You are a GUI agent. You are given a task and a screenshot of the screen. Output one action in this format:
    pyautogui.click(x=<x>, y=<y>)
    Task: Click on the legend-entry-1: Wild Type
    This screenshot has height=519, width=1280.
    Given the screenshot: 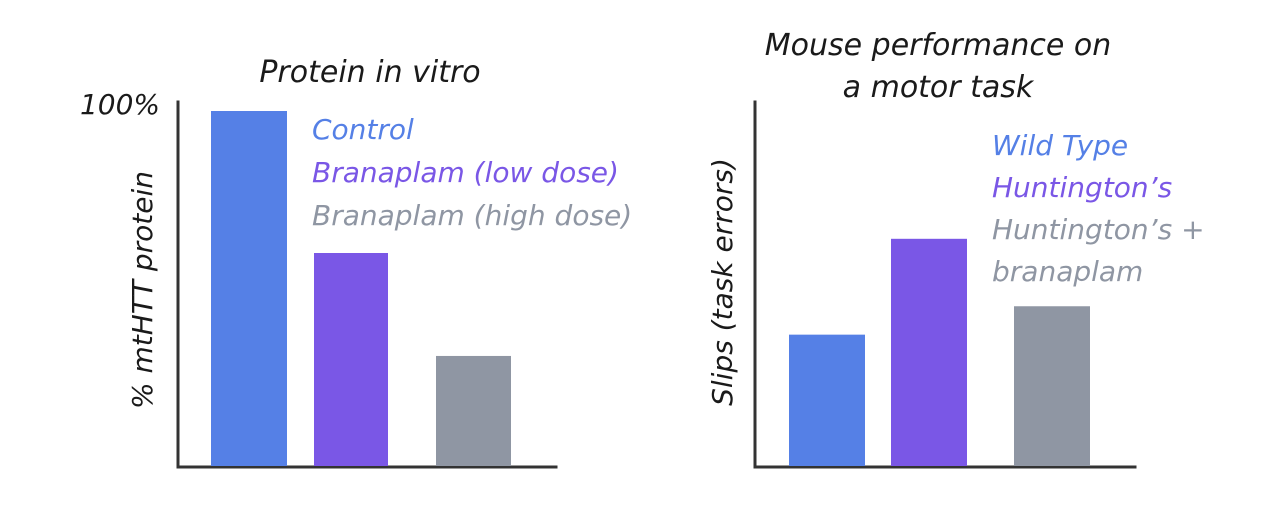 What is the action you would take?
    pyautogui.click(x=1060, y=145)
    